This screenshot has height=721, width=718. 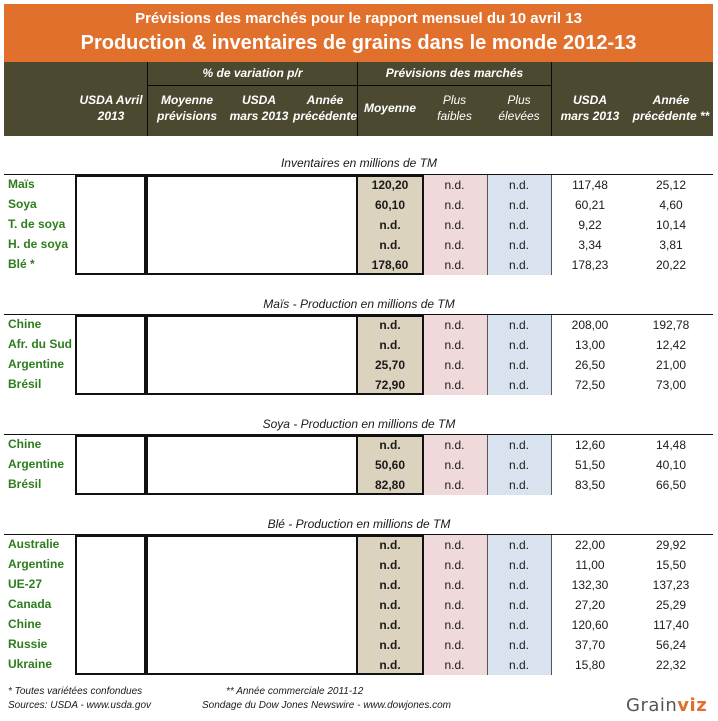 I want to click on cell-usda-march: 72,50, so click(x=590, y=385).